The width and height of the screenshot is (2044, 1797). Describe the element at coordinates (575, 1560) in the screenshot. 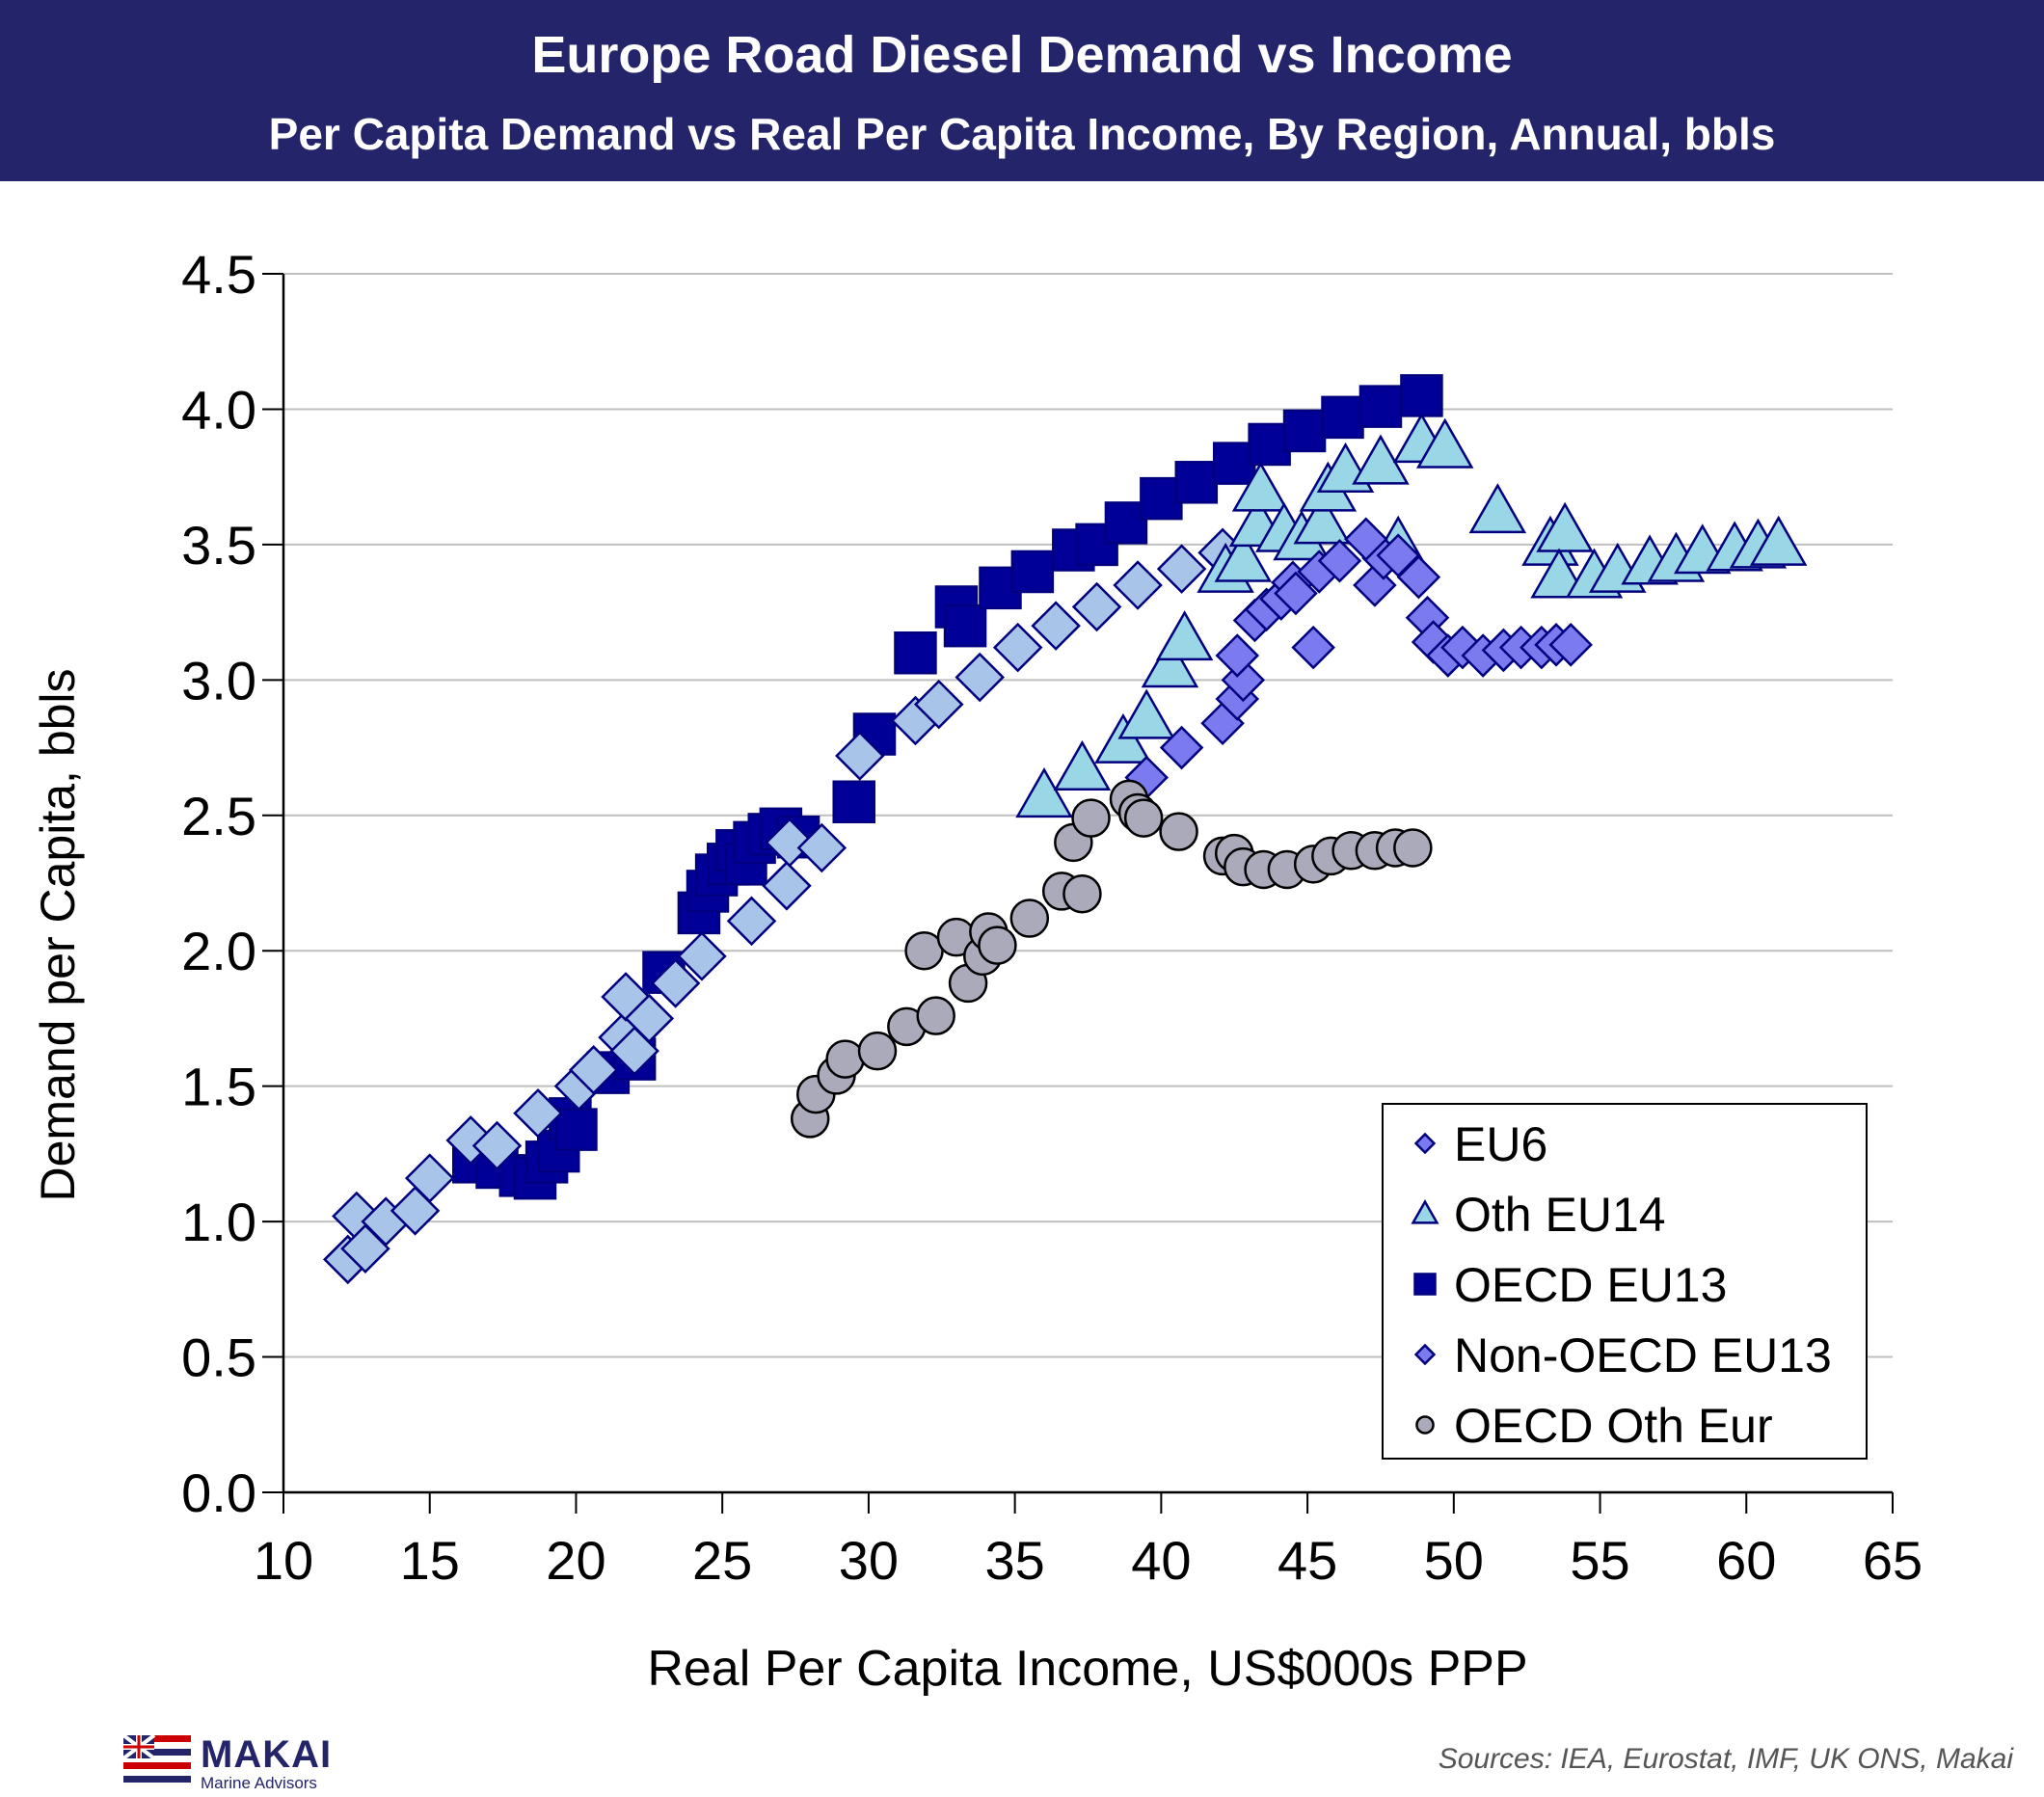

I see `x-tick-label: 20` at that location.